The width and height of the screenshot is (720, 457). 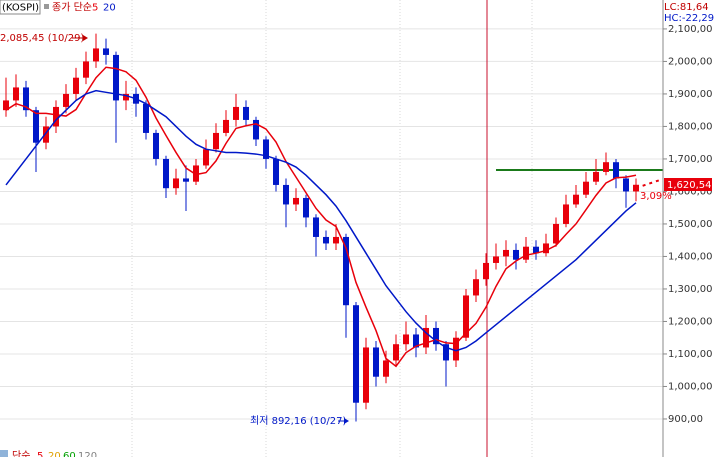 I want to click on bottom-legend: 60, so click(x=69, y=454).